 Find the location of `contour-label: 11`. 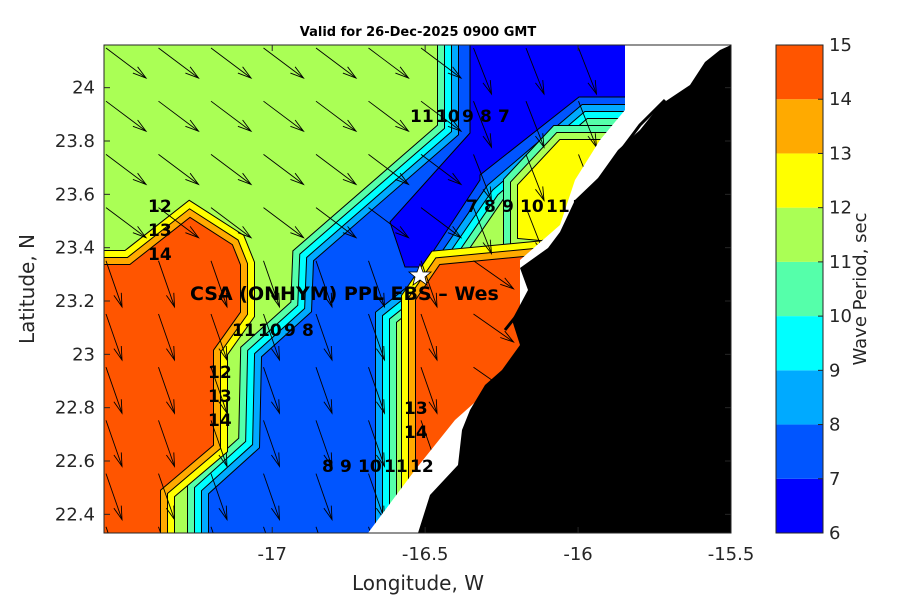

contour-label: 11 is located at coordinates (558, 207).